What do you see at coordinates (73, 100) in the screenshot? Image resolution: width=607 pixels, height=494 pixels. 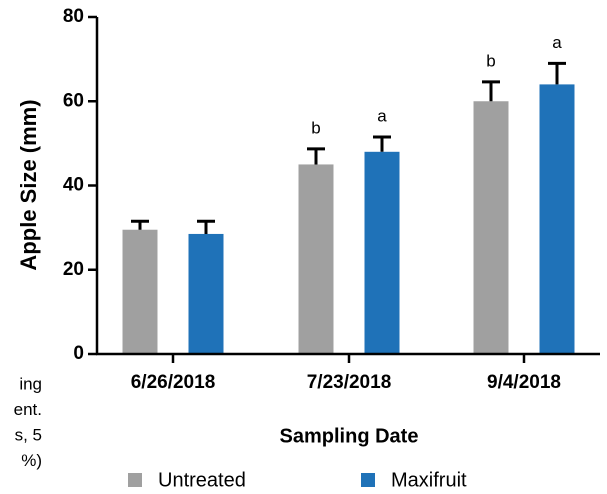 I see `y-tick-label: 60` at bounding box center [73, 100].